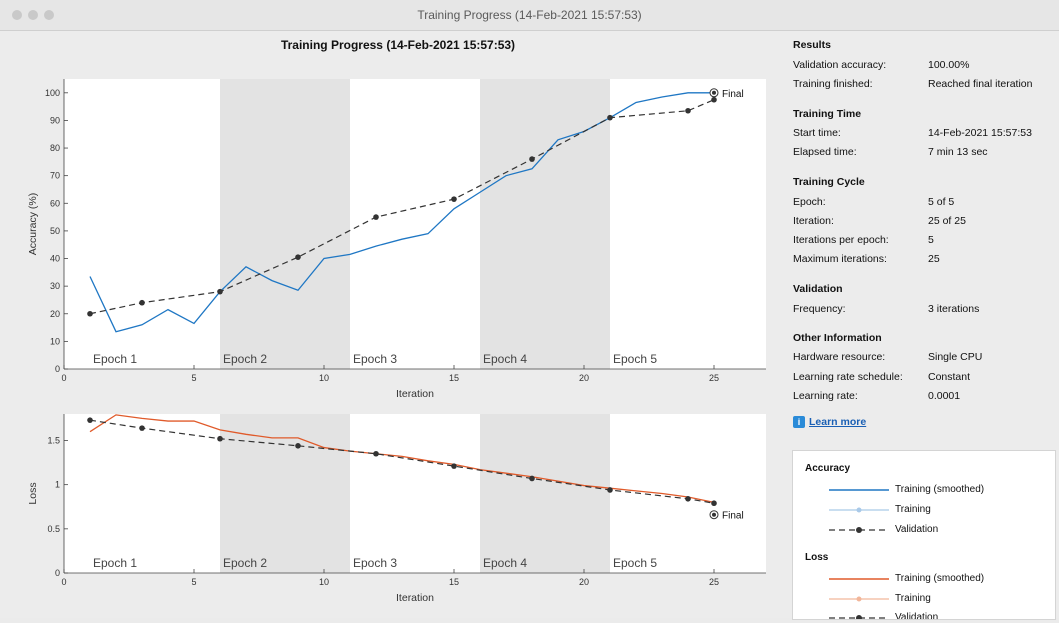  What do you see at coordinates (52, 93) in the screenshot?
I see `accuracy-y-tick-label: 100` at bounding box center [52, 93].